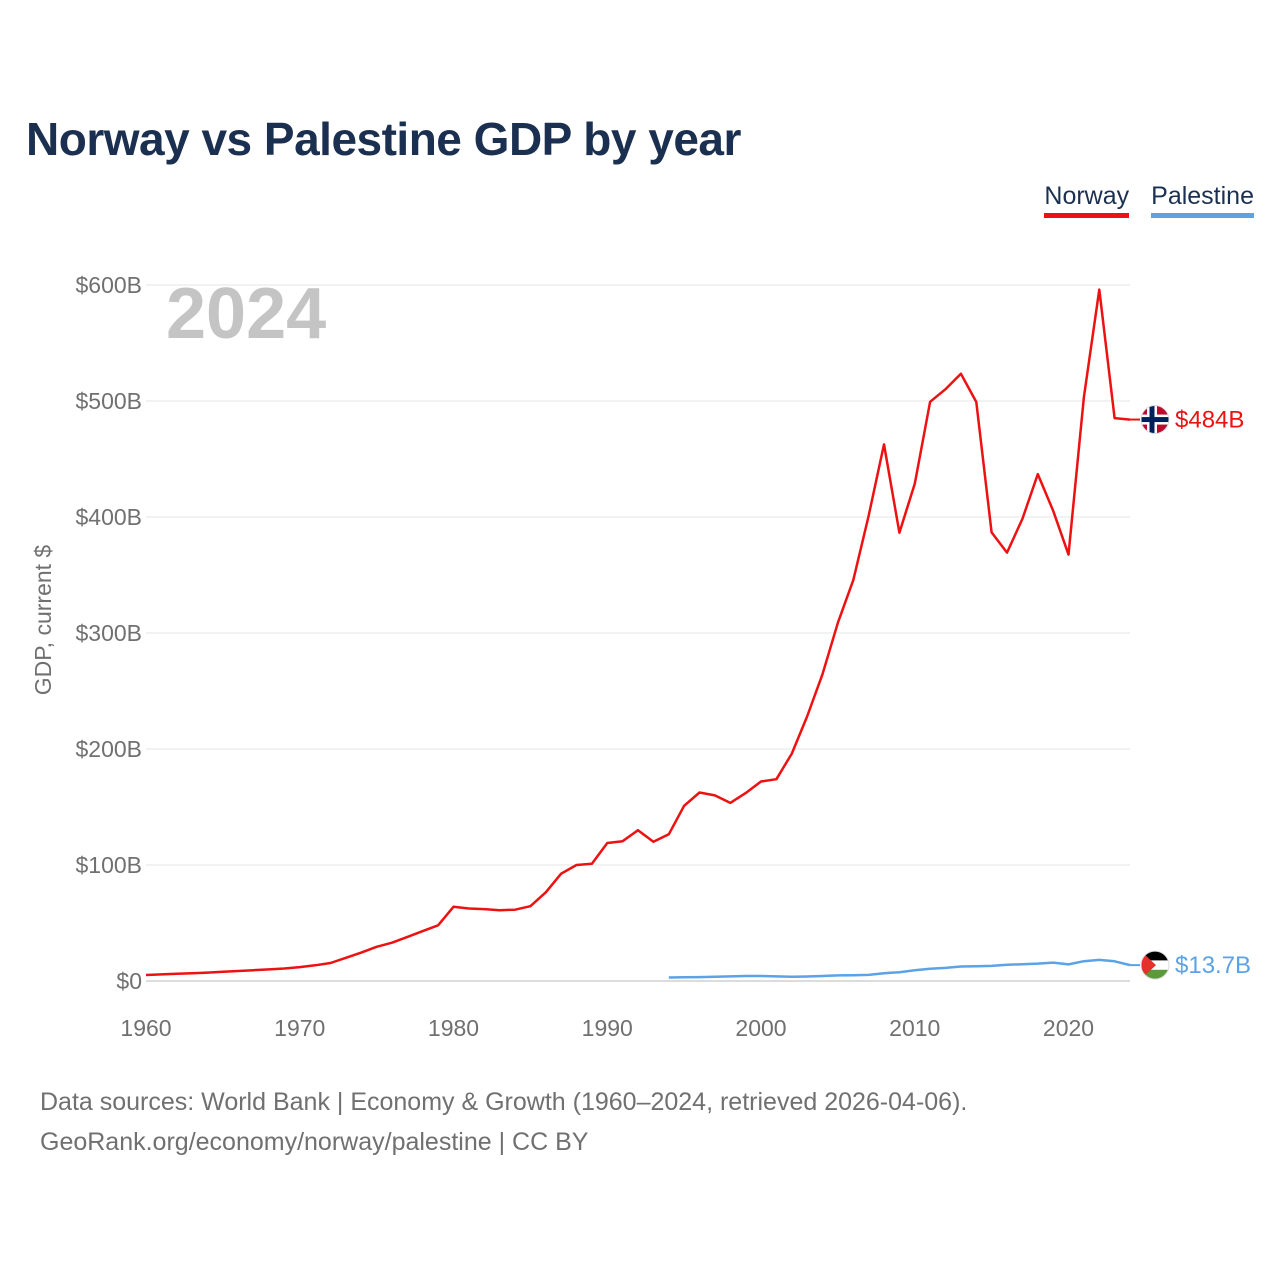 This screenshot has height=1280, width=1280. I want to click on y-tick-label: $200B, so click(108, 749).